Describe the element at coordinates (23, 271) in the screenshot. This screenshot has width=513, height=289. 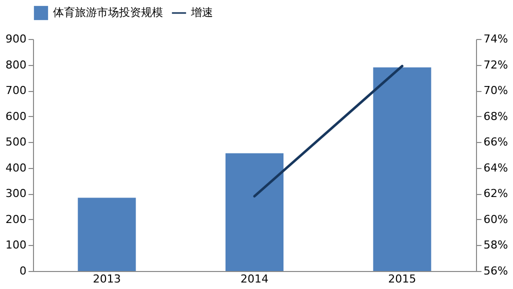
I see `y-tick-label: 0` at that location.